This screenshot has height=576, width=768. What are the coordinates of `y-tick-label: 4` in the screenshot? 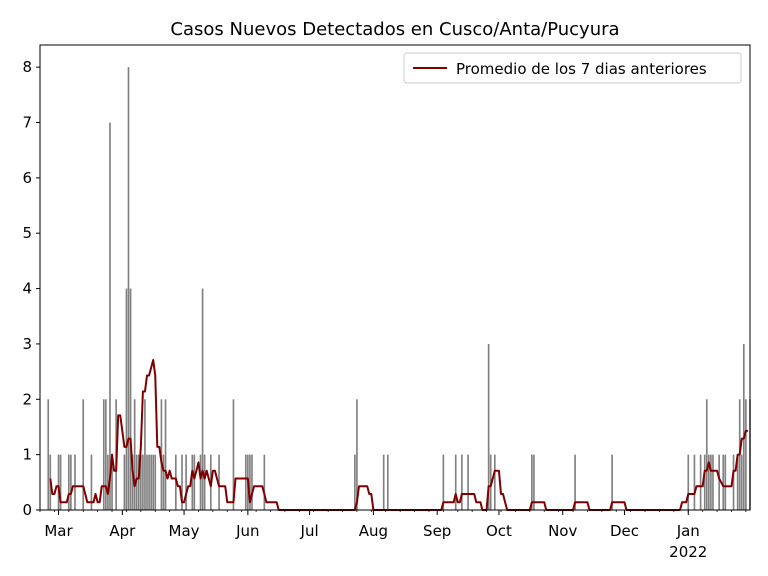 It's located at (27, 289).